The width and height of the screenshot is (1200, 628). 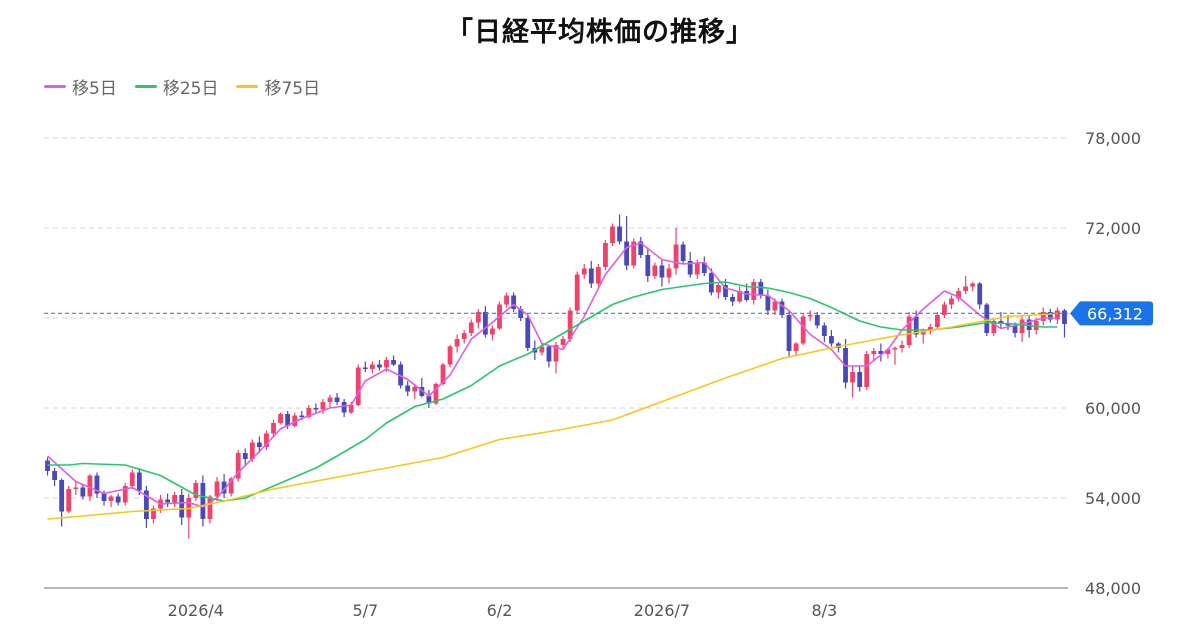 What do you see at coordinates (600, 32) in the screenshot?
I see `chart-title: 「日経平均株価の推移」` at bounding box center [600, 32].